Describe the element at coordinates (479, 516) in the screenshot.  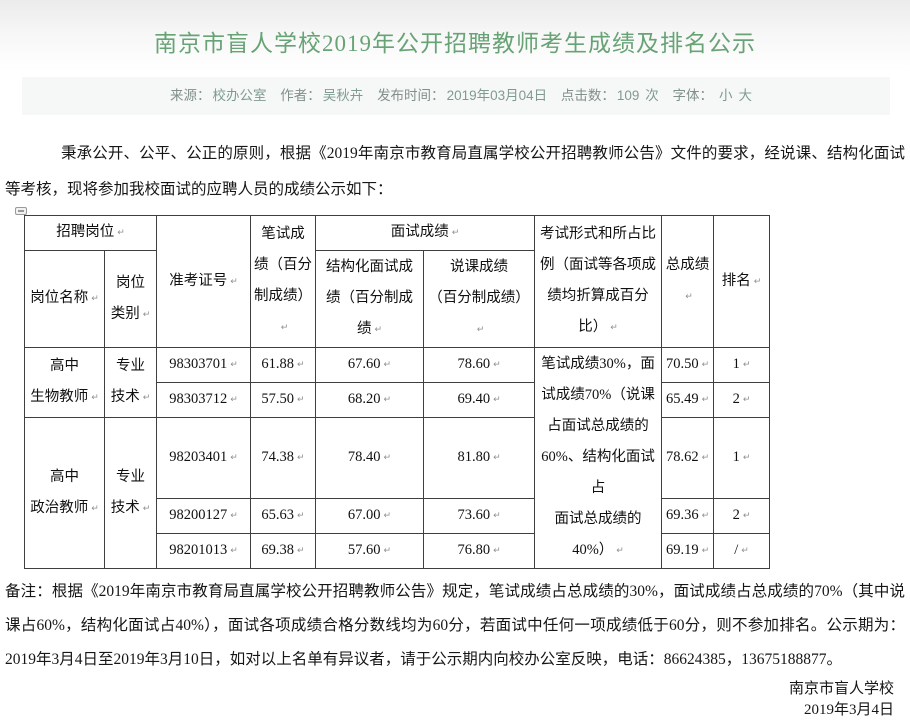
I see `lecture-score-cell: 73.60 ↵` at that location.